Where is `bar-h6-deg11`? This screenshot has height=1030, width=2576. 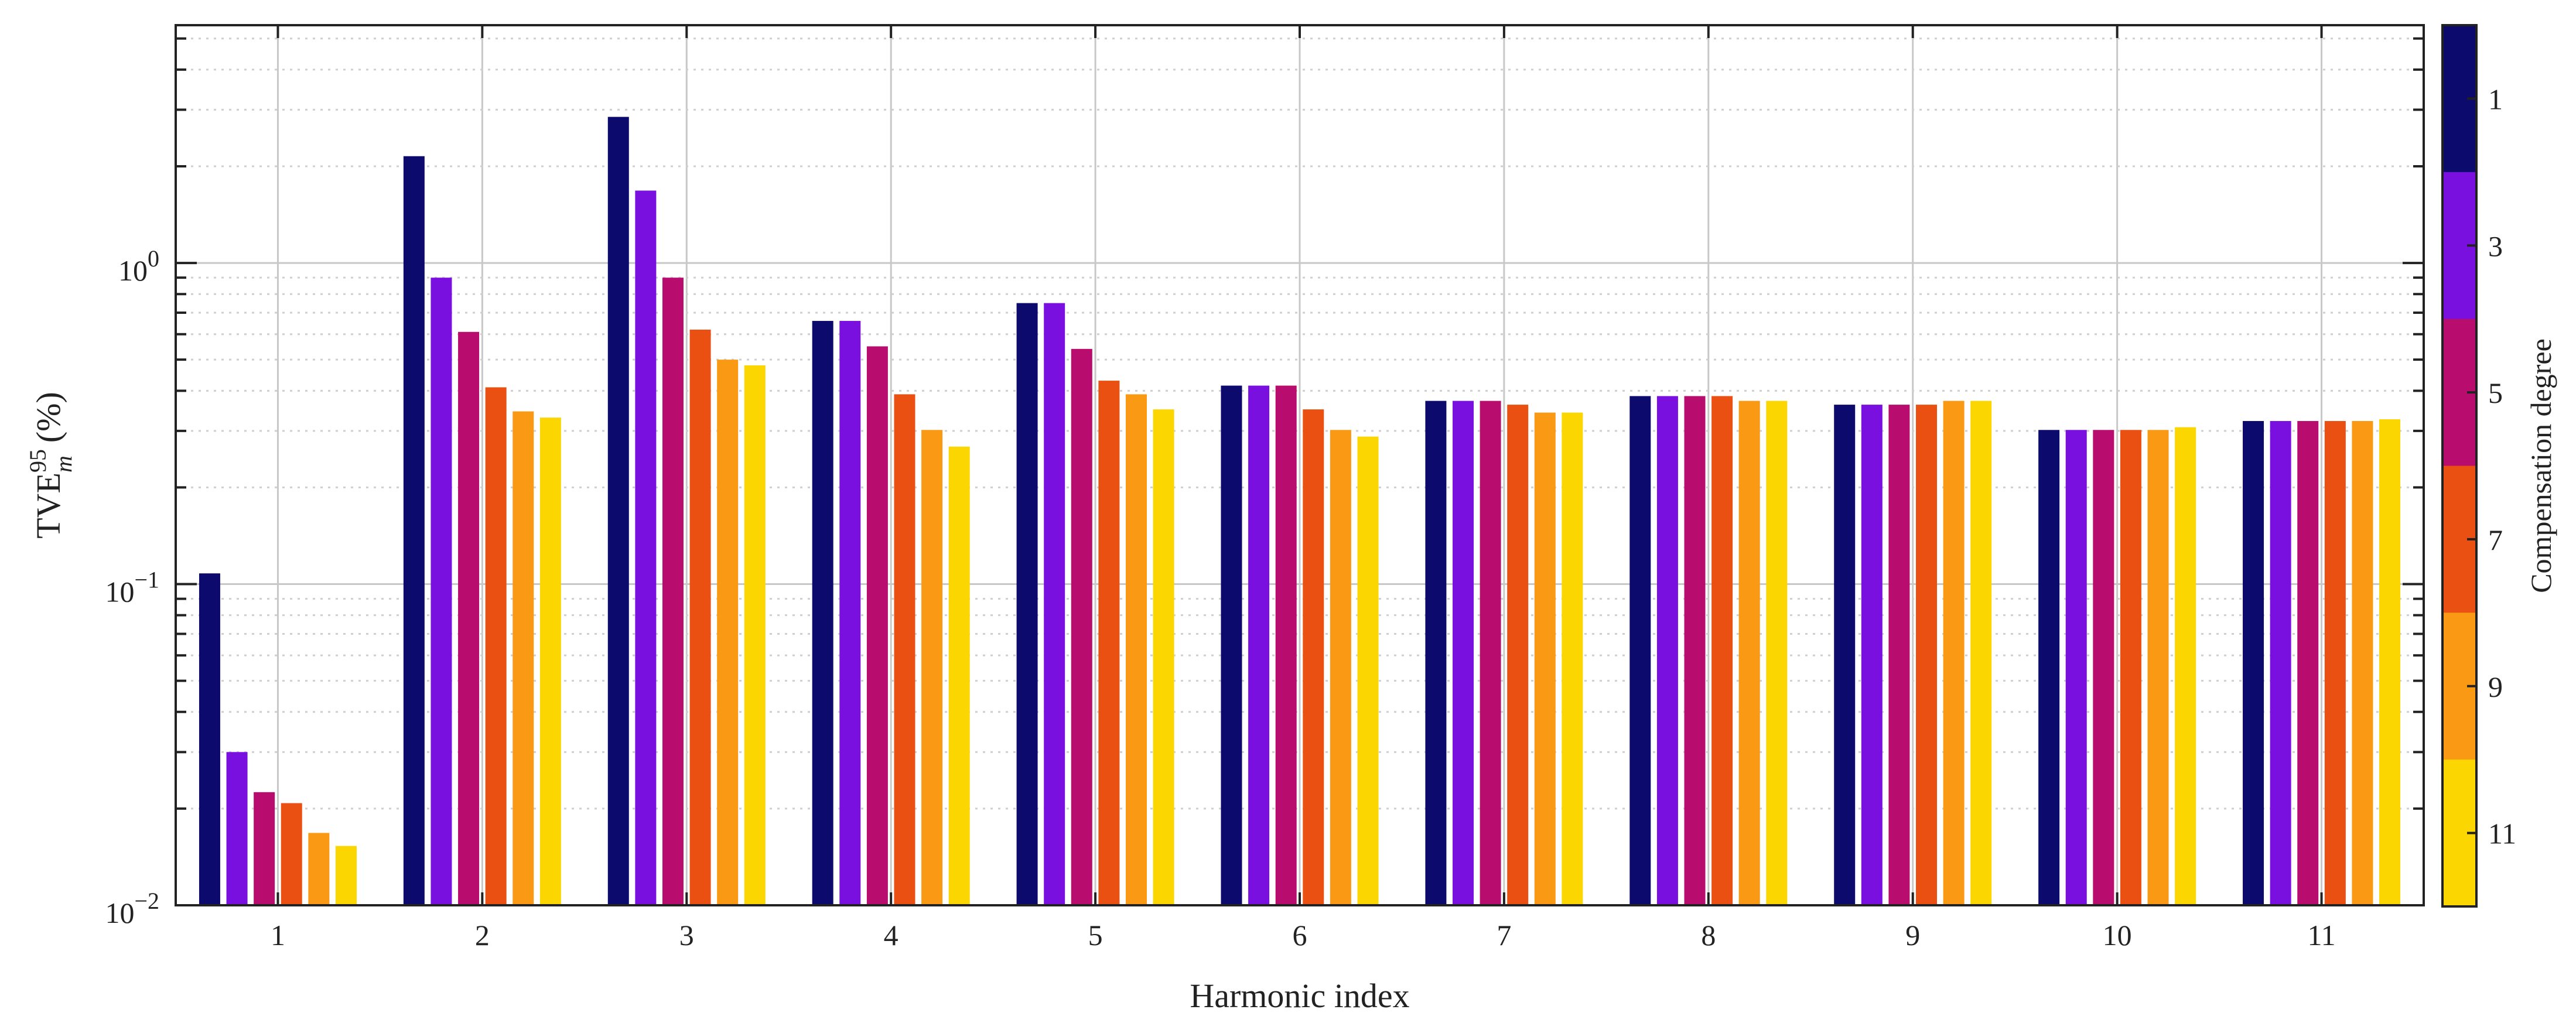
bar-h6-deg11 is located at coordinates (1368, 670).